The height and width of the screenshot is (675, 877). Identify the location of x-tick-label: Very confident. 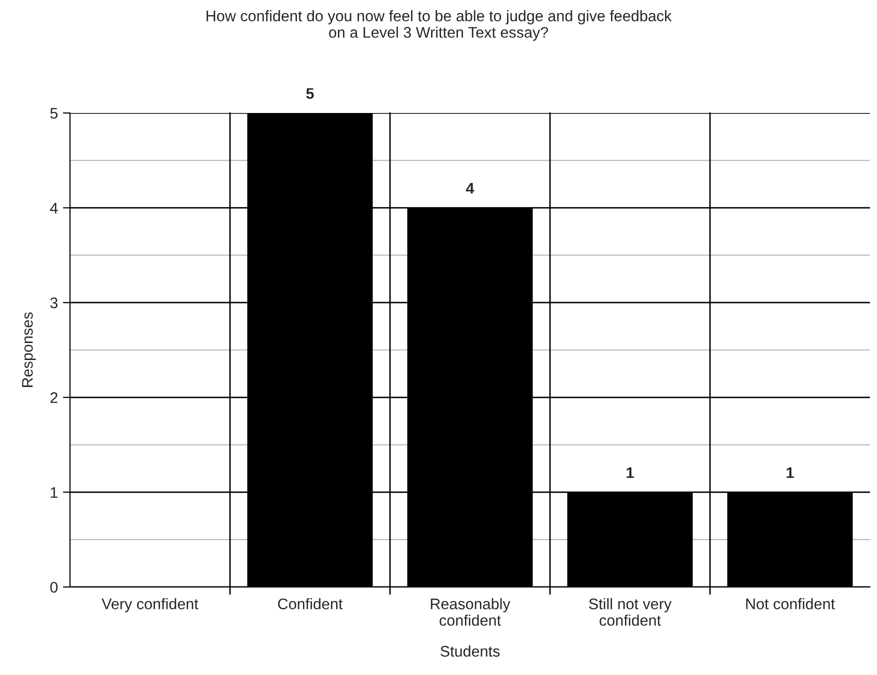
(150, 605).